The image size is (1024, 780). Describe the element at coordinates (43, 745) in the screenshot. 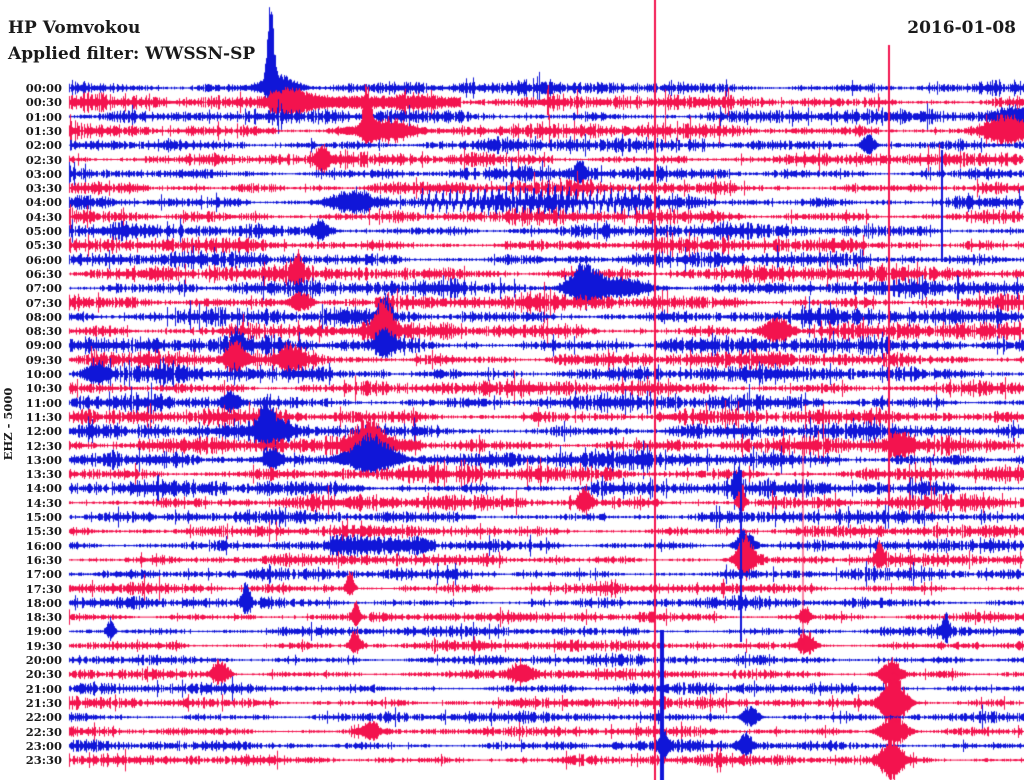

I see `time-label: 23:00` at that location.